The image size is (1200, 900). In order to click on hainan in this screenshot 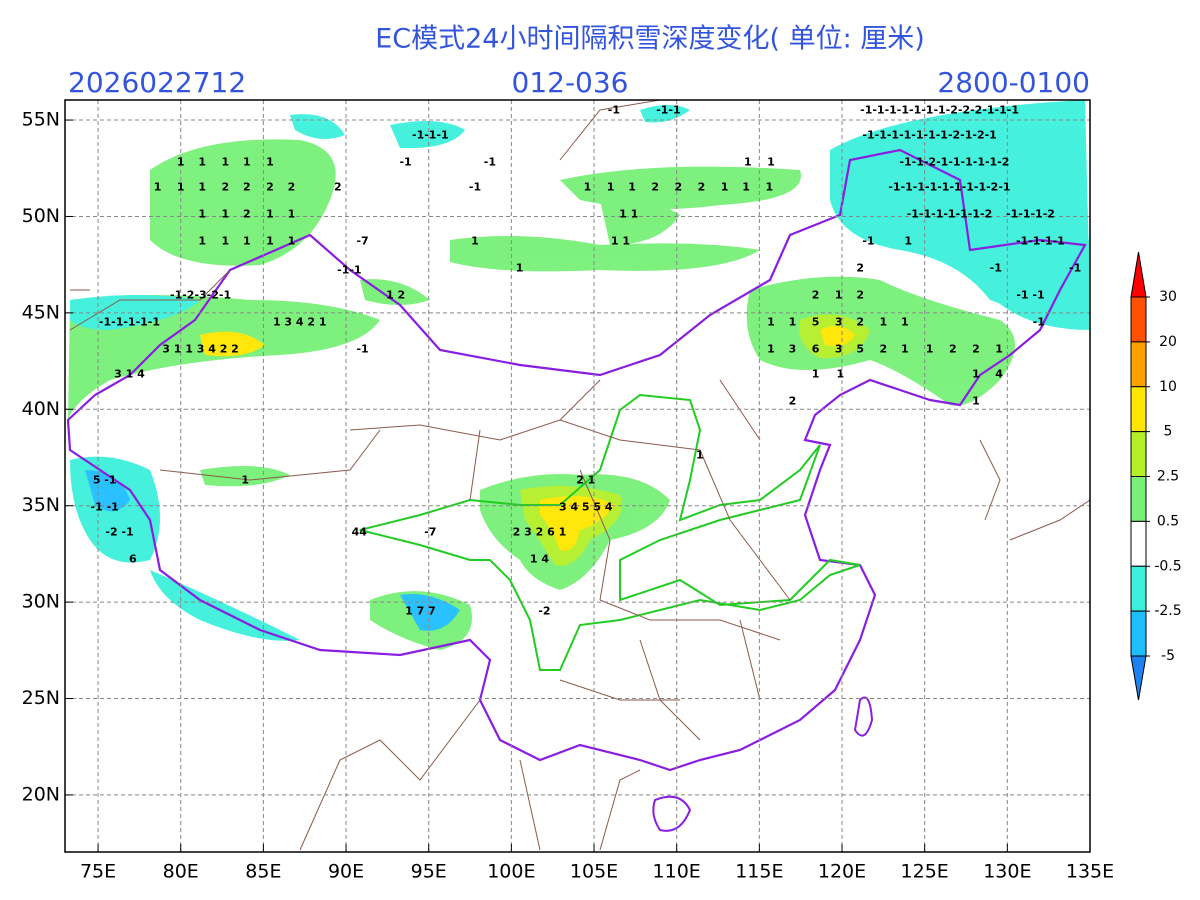, I will do `click(672, 813)`.